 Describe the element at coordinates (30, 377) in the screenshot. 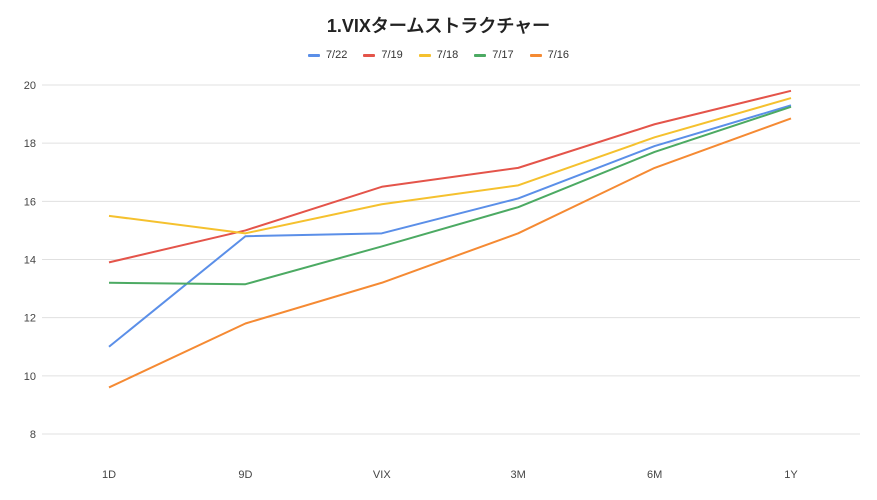

I see `y-tick-label: 10` at that location.